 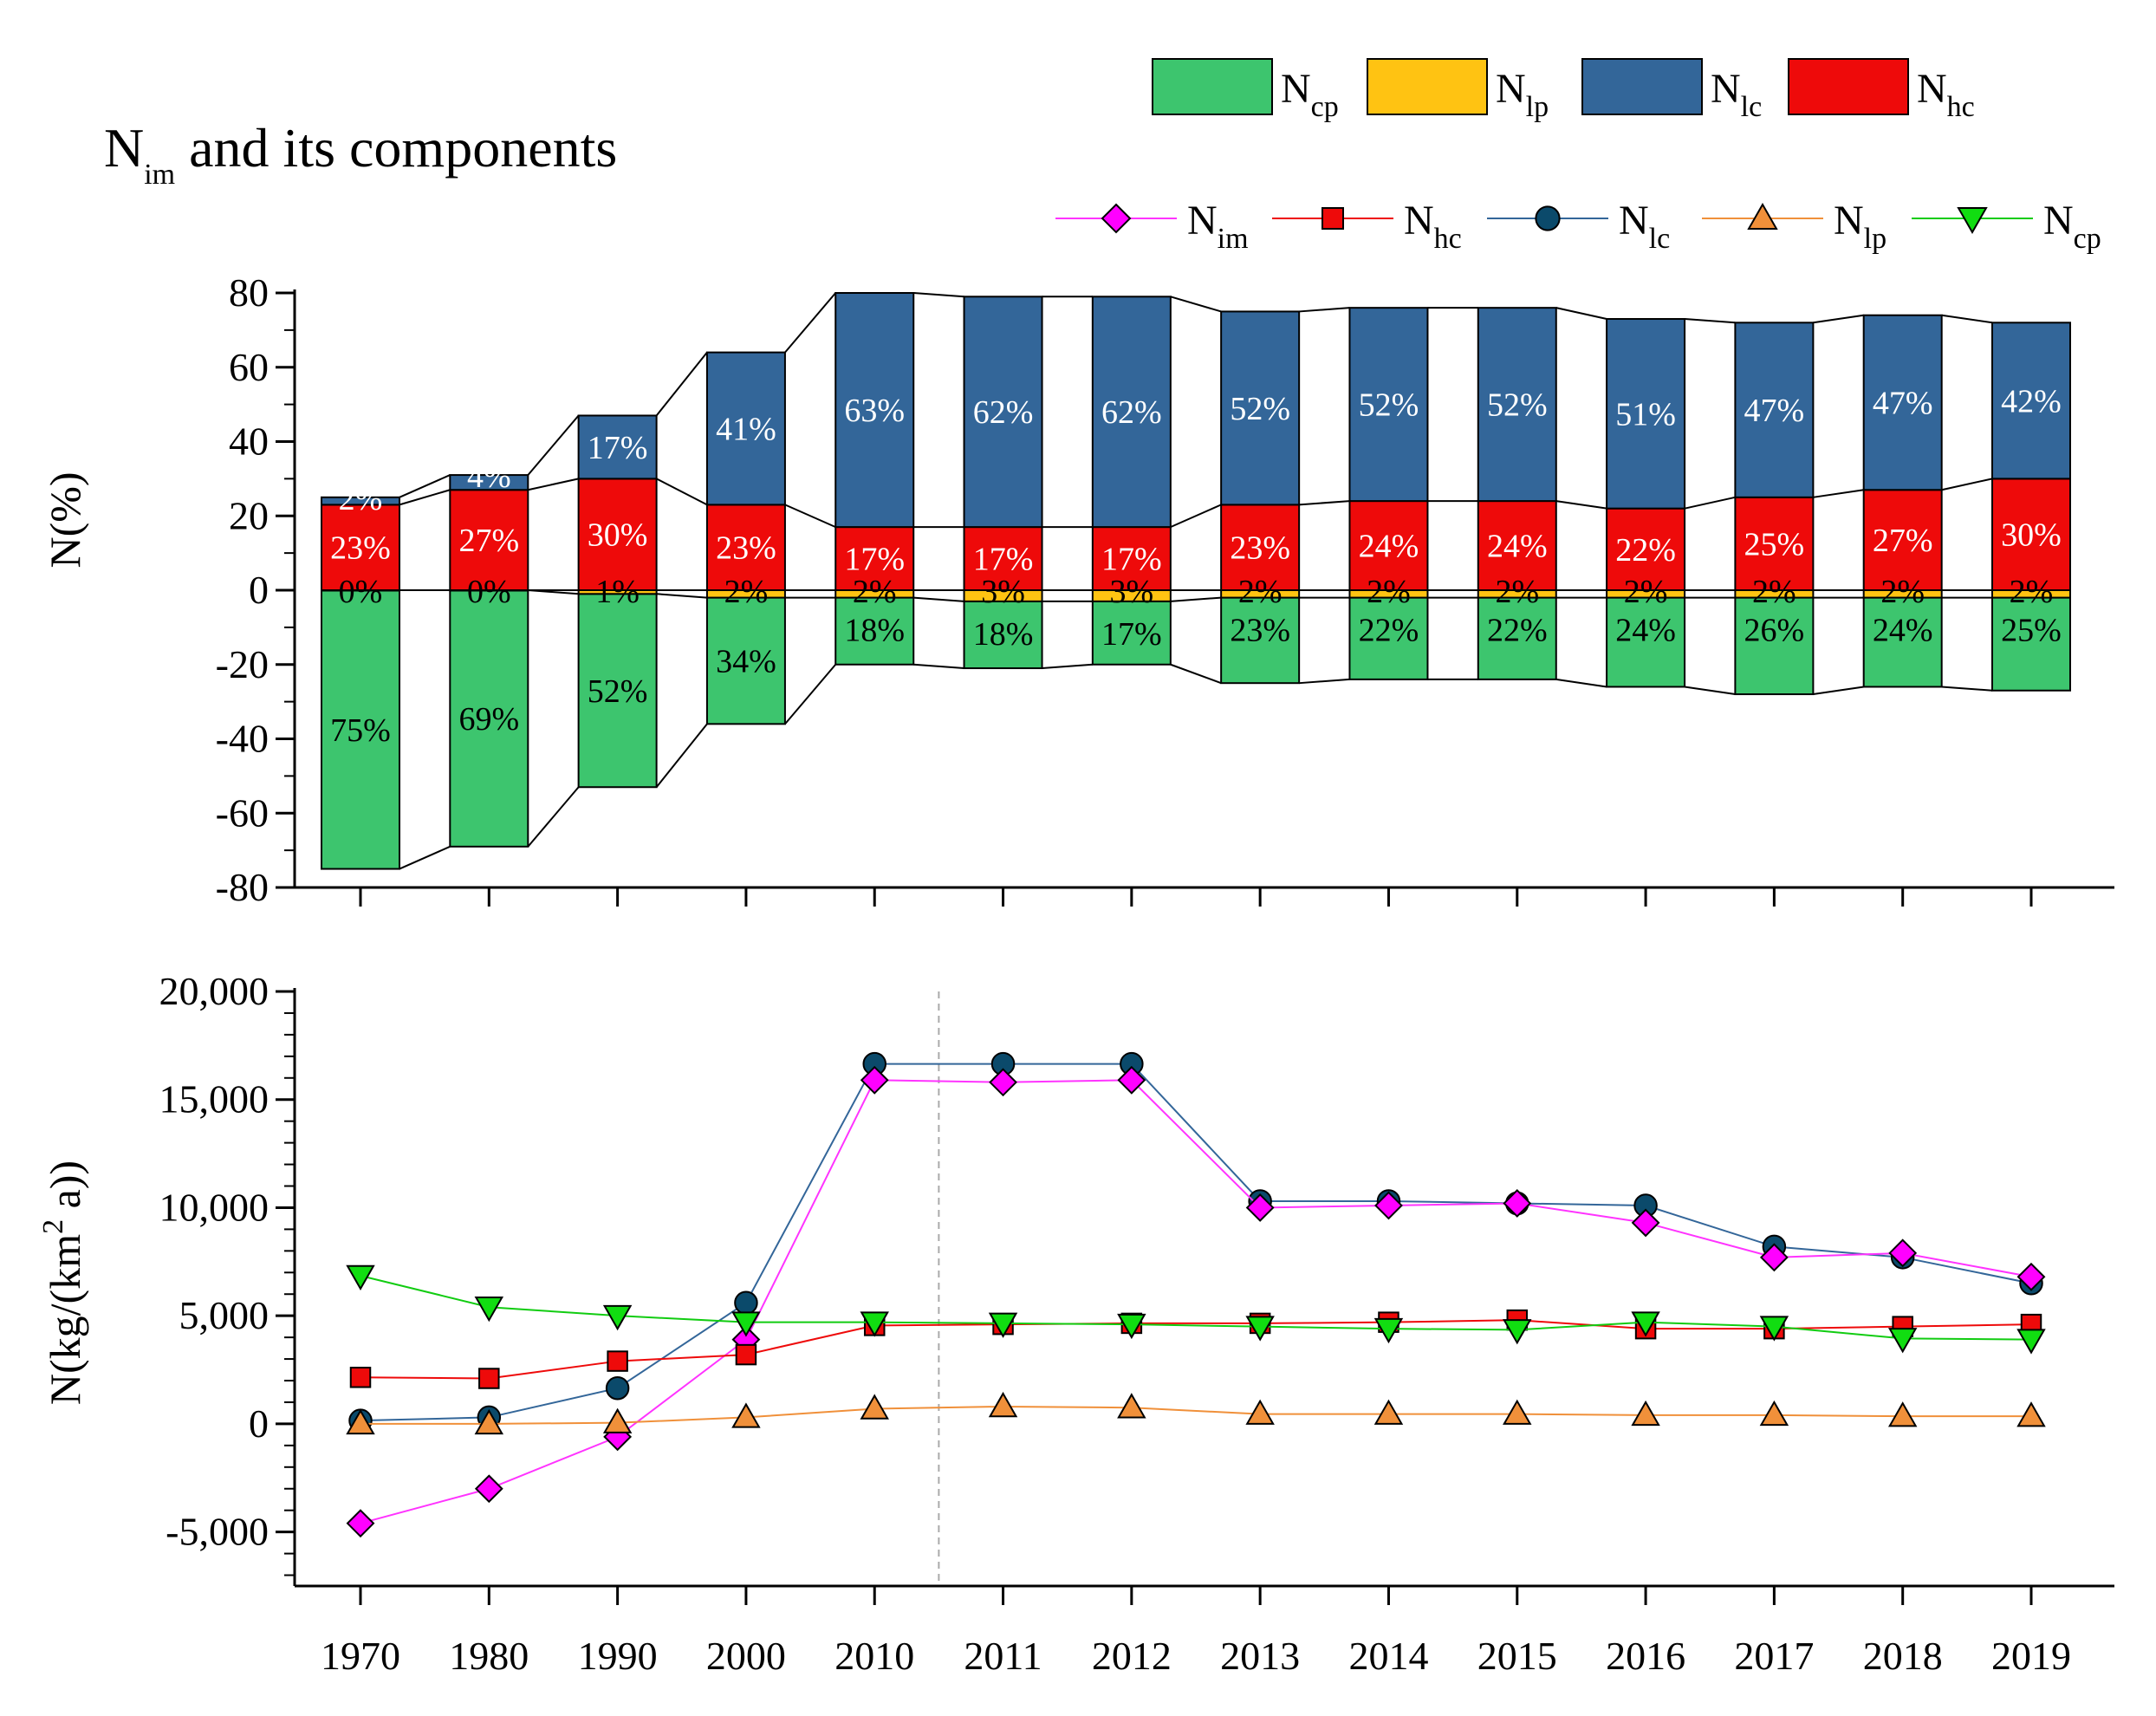 I want to click on bar-label-nlc: 63%, so click(x=874, y=411).